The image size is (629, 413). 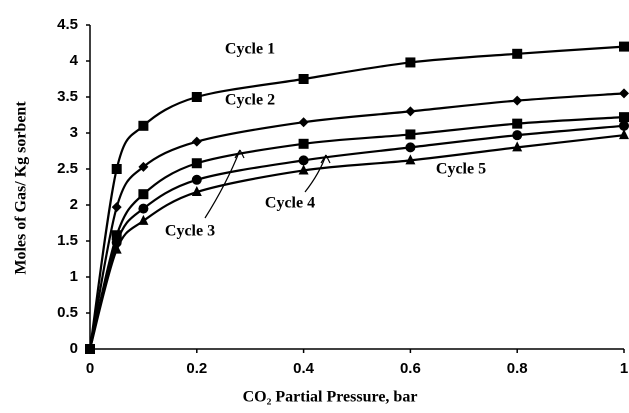 I want to click on y-tick-label: 4, so click(x=74, y=60).